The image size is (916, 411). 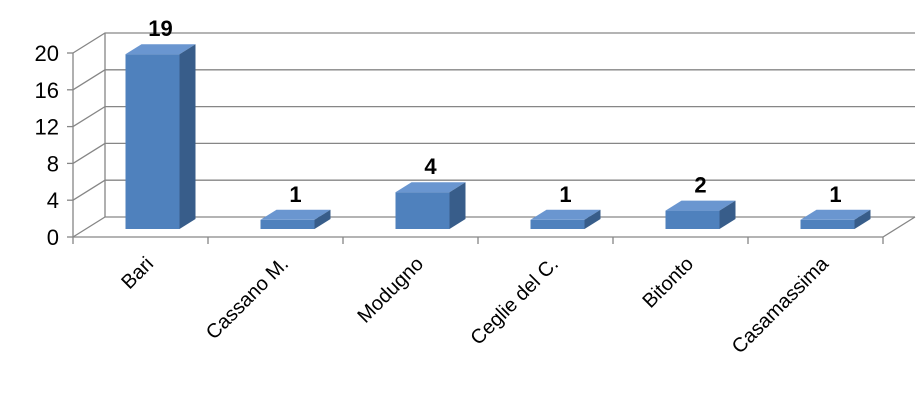 What do you see at coordinates (247, 298) in the screenshot?
I see `category-label: Cassano M.` at bounding box center [247, 298].